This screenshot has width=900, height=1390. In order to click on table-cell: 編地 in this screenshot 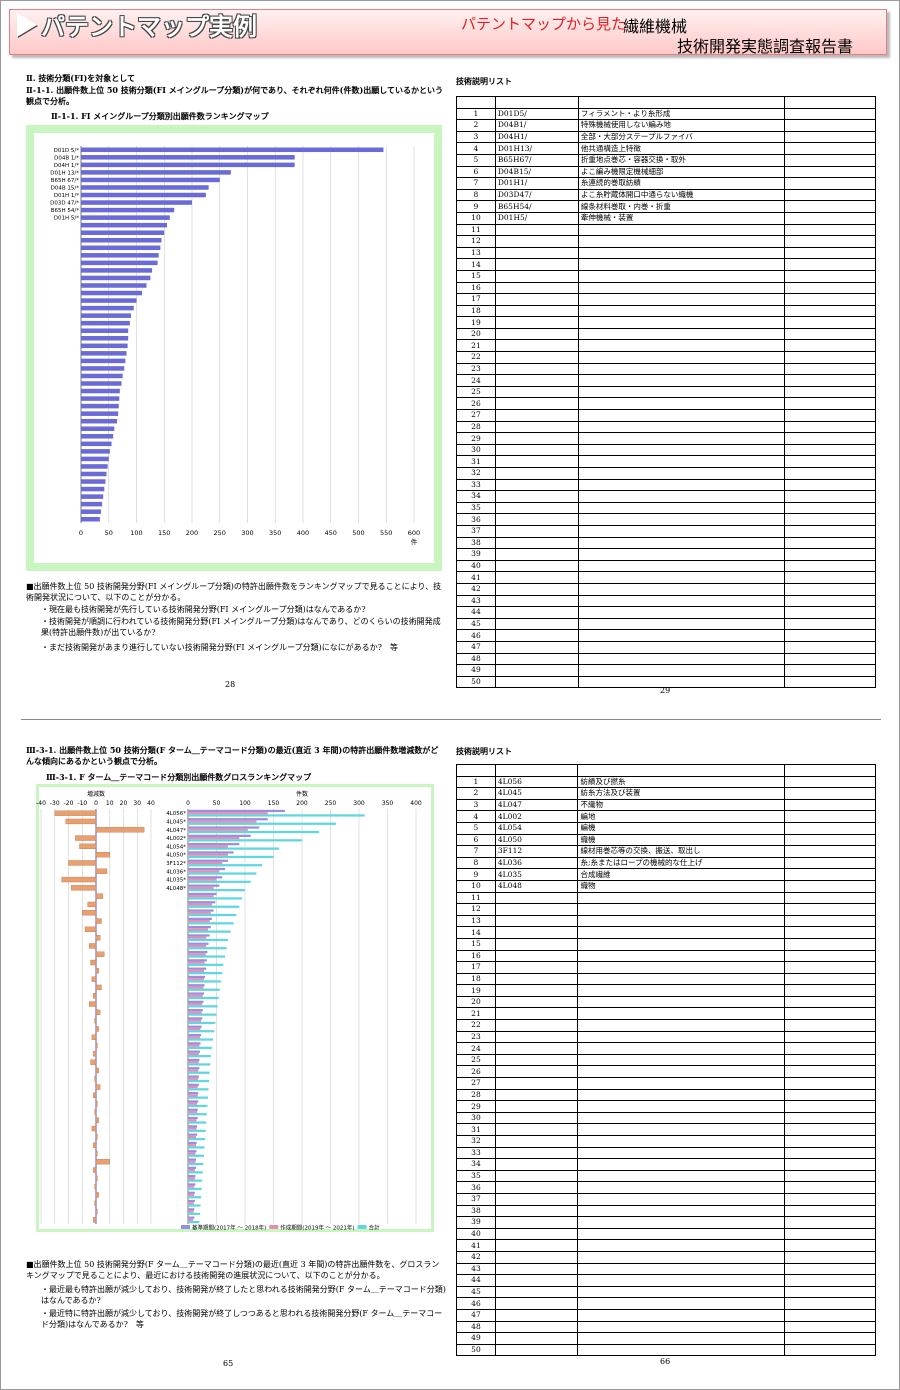, I will do `click(681, 816)`.